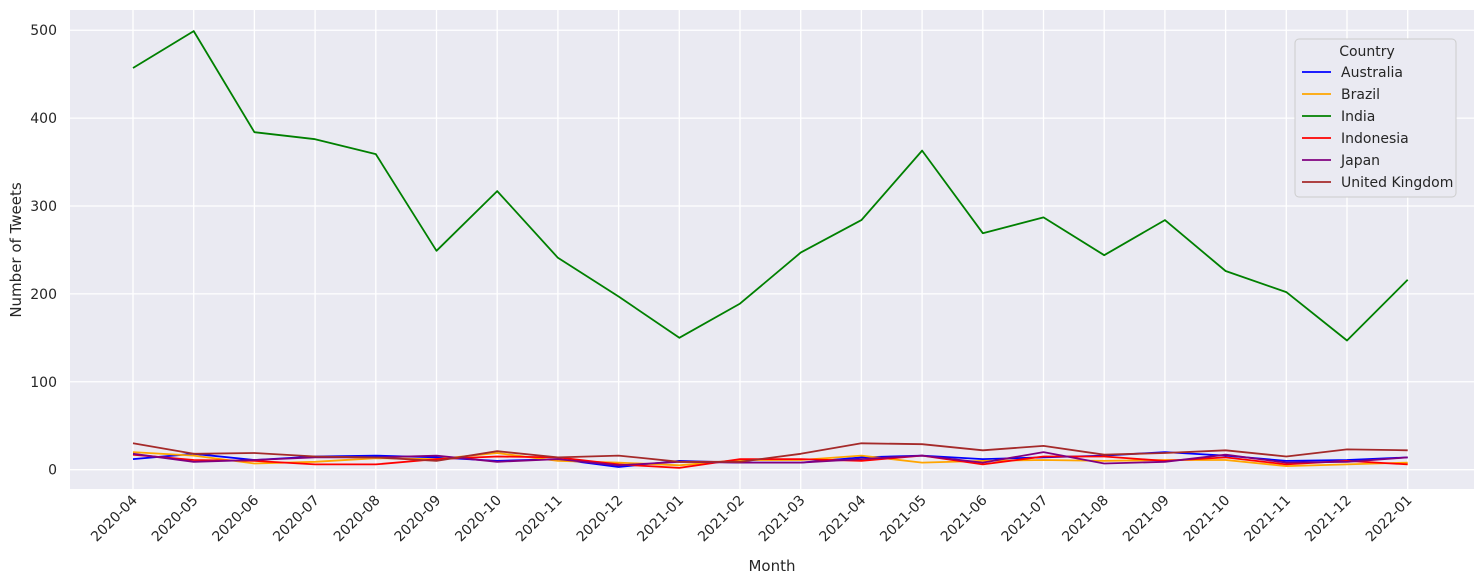 This screenshot has width=1484, height=584. What do you see at coordinates (964, 518) in the screenshot?
I see `x-tick-label: 2021-06` at bounding box center [964, 518].